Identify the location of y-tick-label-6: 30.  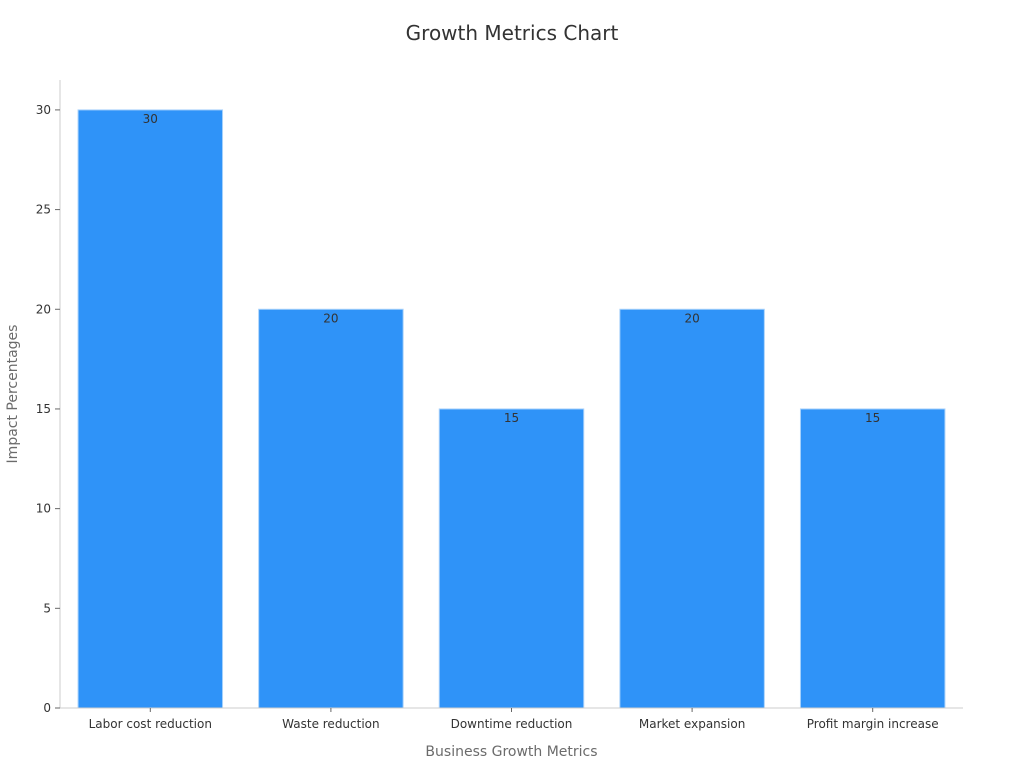
(43, 110).